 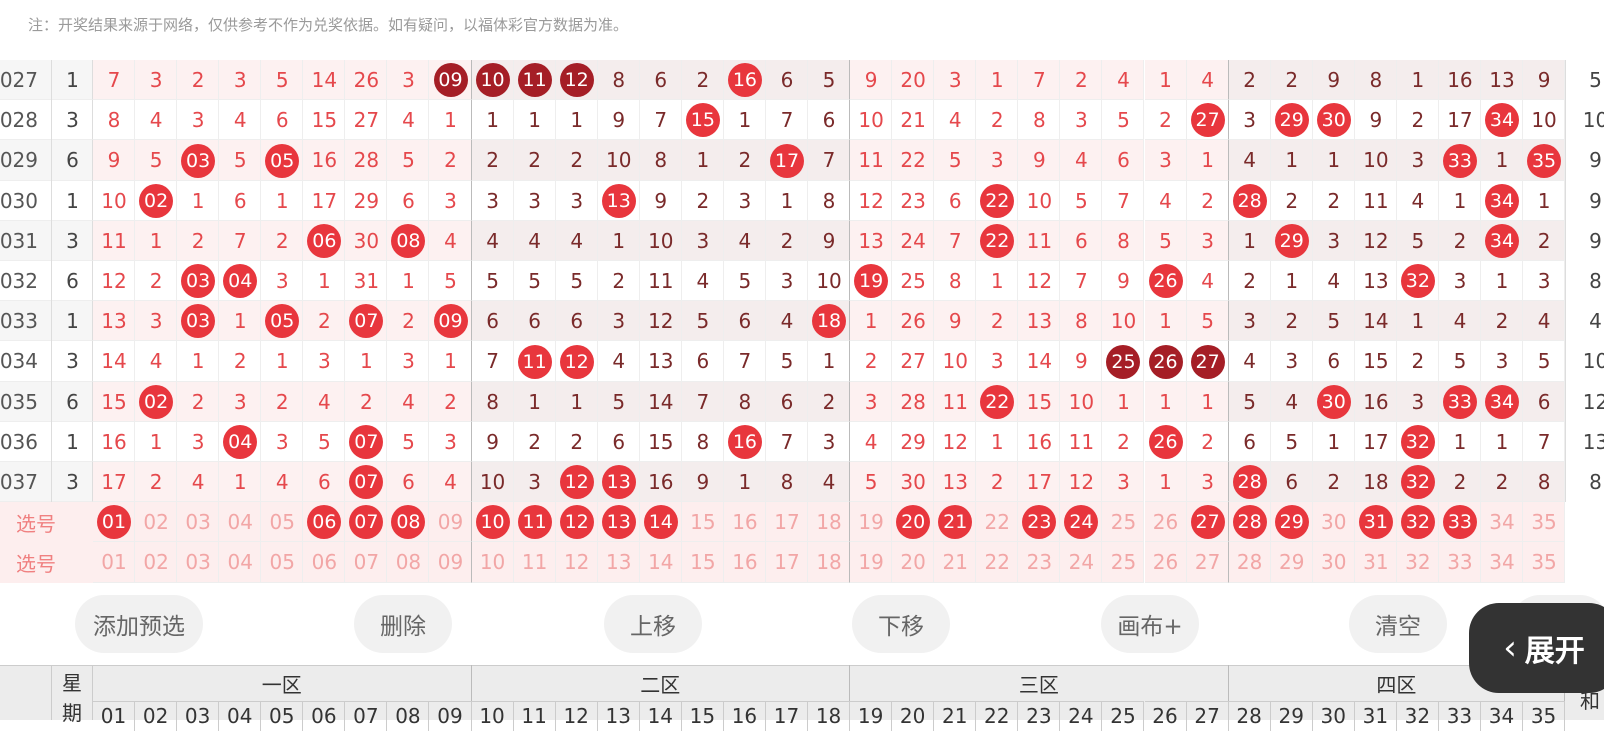 What do you see at coordinates (139, 624) in the screenshot?
I see `button: 添加预选` at bounding box center [139, 624].